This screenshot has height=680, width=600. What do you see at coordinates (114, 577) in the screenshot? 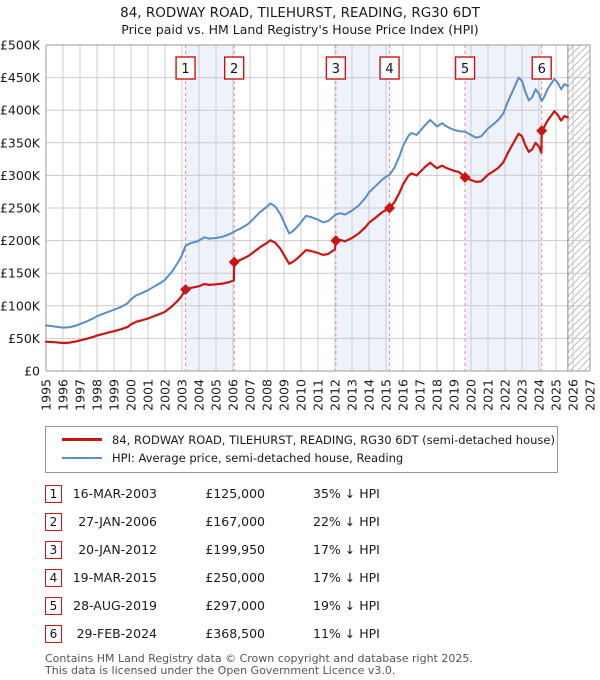
I see `sale-date: 19-MAR-2015` at bounding box center [114, 577].